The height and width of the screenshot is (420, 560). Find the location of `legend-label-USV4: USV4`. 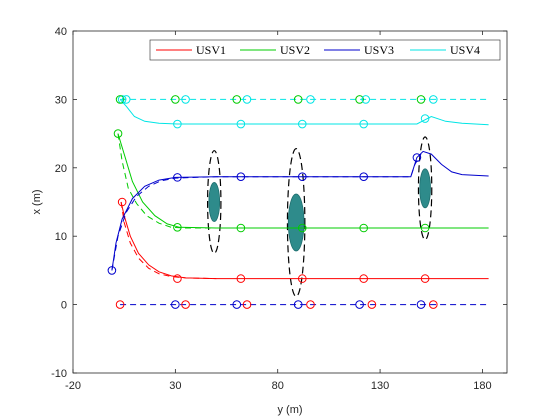

legend-label-USV4: USV4 is located at coordinates (465, 50).